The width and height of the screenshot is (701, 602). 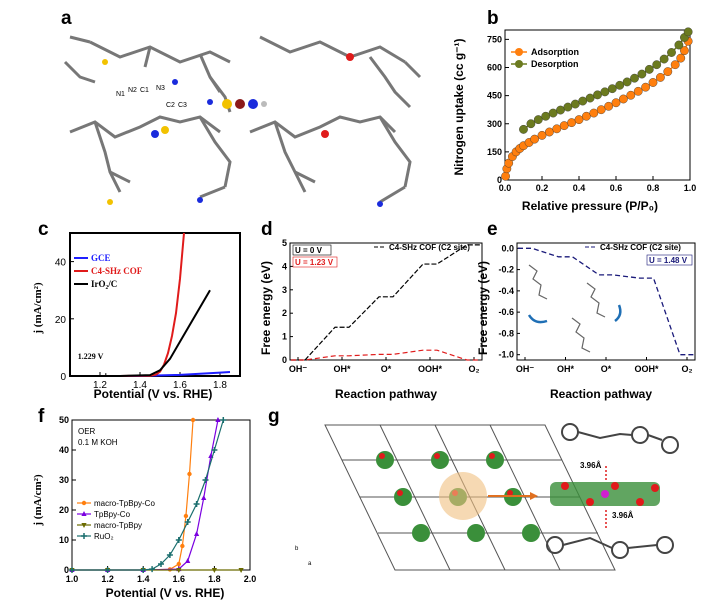 I want to click on chart-d-xtick-label: OOH*, so click(x=430, y=369).